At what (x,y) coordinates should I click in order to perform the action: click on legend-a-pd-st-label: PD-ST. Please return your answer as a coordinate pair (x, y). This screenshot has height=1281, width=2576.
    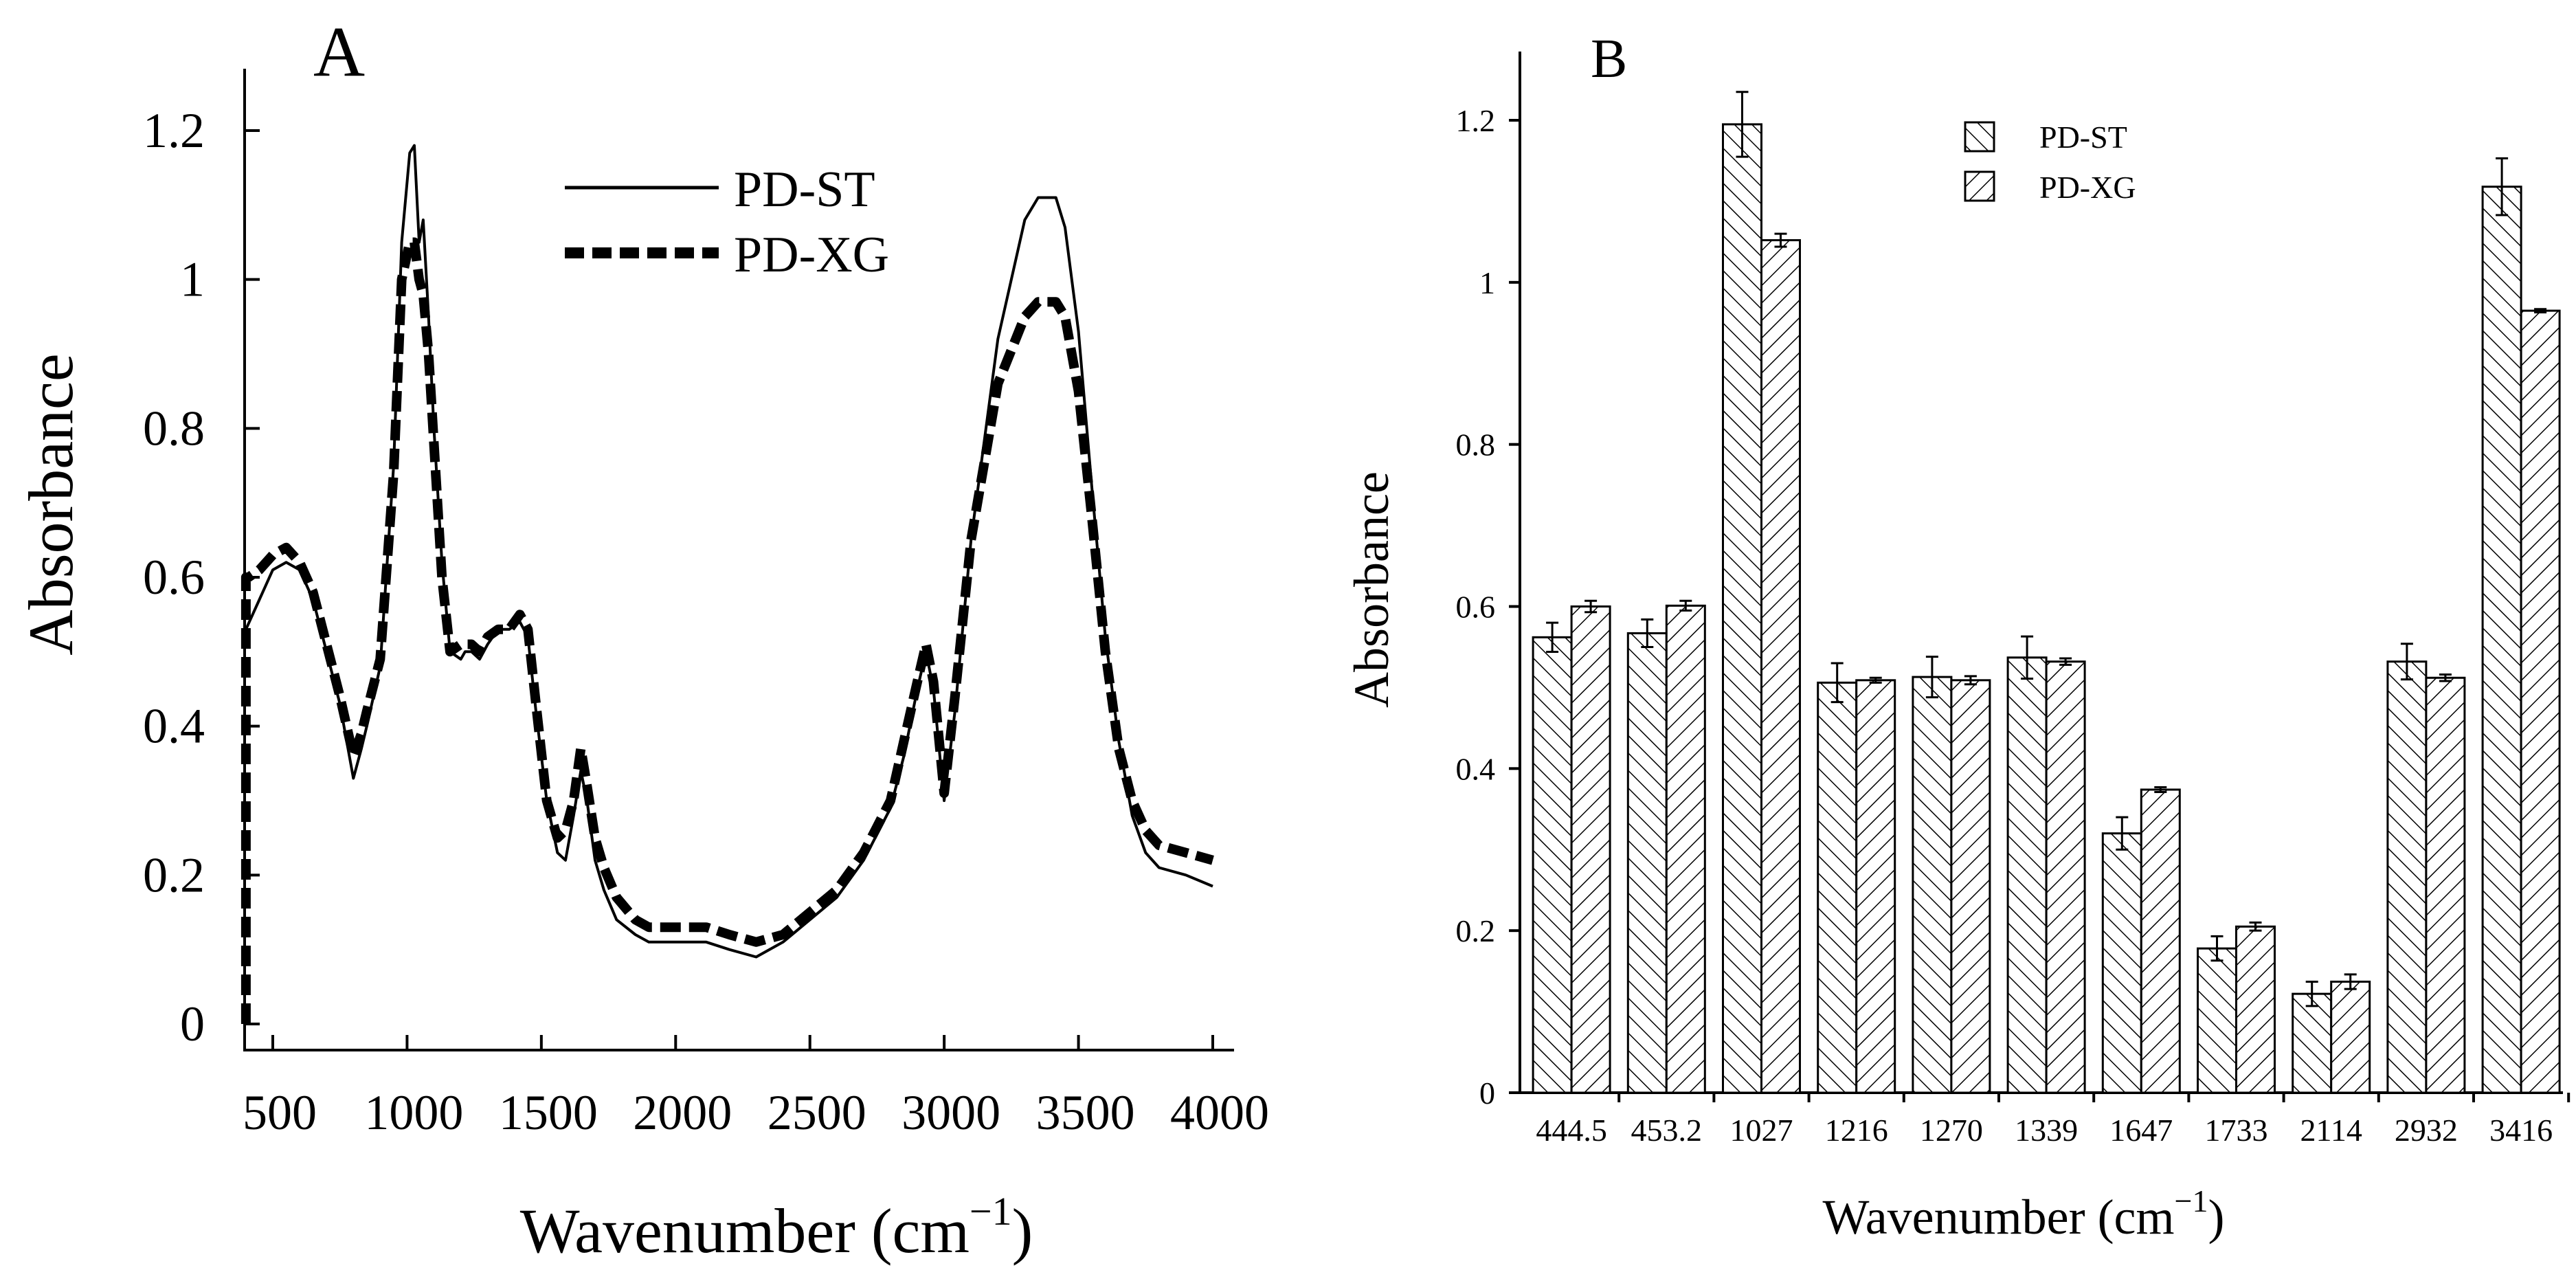
    Looking at the image, I should click on (804, 190).